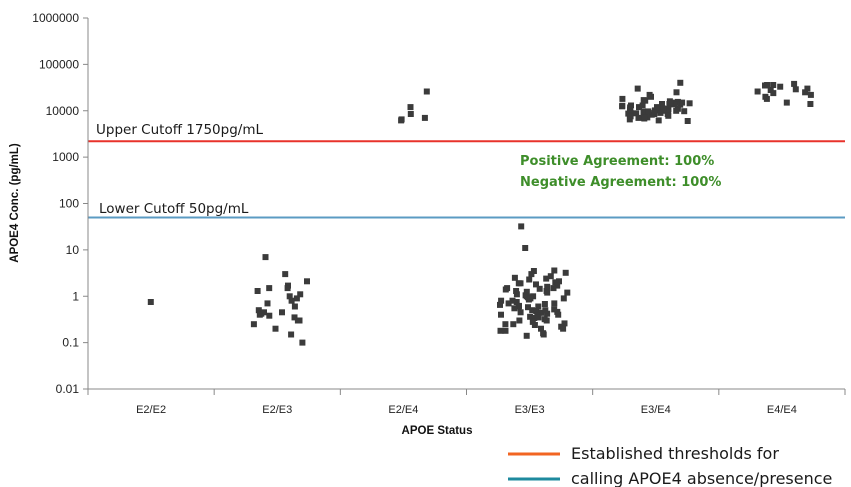 The height and width of the screenshot is (487, 851). I want to click on upper-cutoff-label: Upper Cutoff 1750pg/mL, so click(179, 130).